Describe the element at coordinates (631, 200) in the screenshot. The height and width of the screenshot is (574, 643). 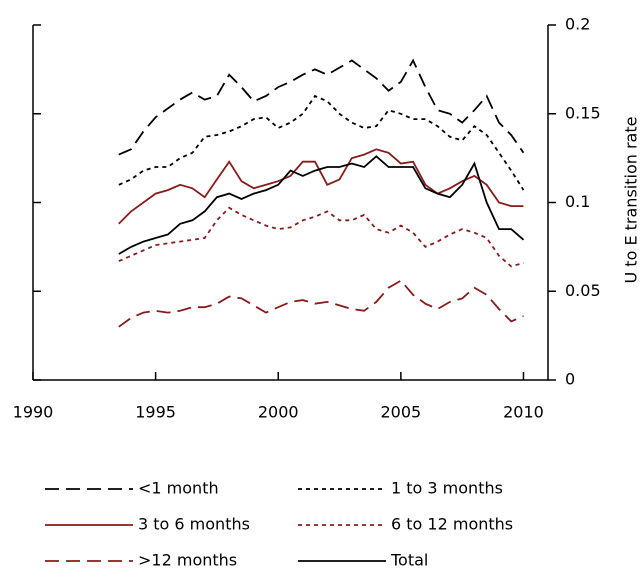
I see `y-axis-label: U to E transition rate` at that location.